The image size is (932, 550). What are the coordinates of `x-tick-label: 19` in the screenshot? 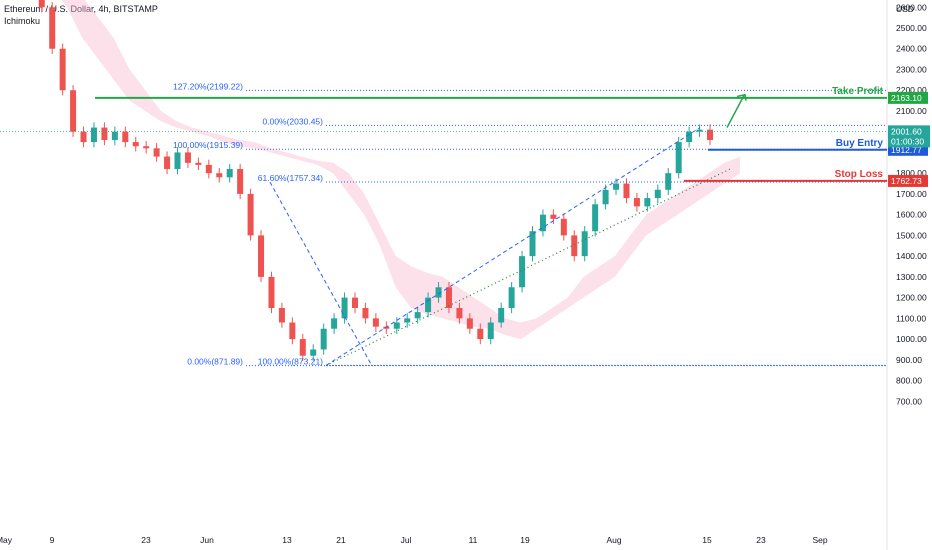 It's located at (525, 540).